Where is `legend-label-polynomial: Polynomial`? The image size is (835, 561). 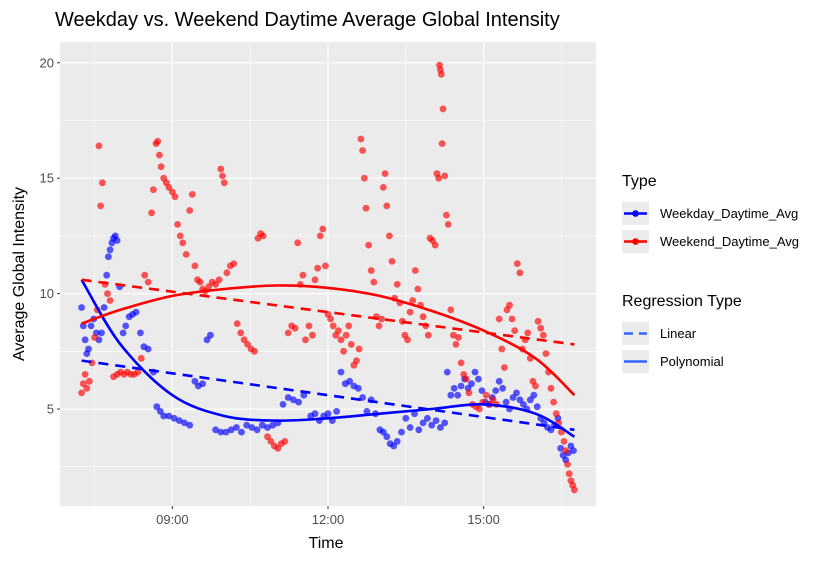 legend-label-polynomial: Polynomial is located at coordinates (692, 361).